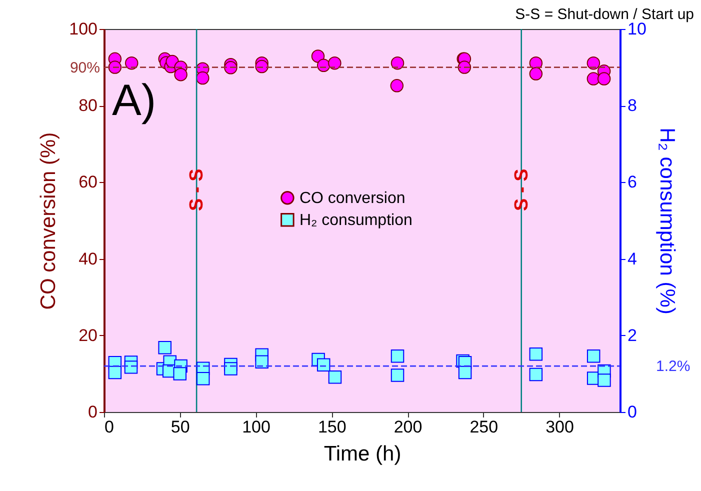 The width and height of the screenshot is (701, 491). I want to click on y-tick-label: 40, so click(88, 258).